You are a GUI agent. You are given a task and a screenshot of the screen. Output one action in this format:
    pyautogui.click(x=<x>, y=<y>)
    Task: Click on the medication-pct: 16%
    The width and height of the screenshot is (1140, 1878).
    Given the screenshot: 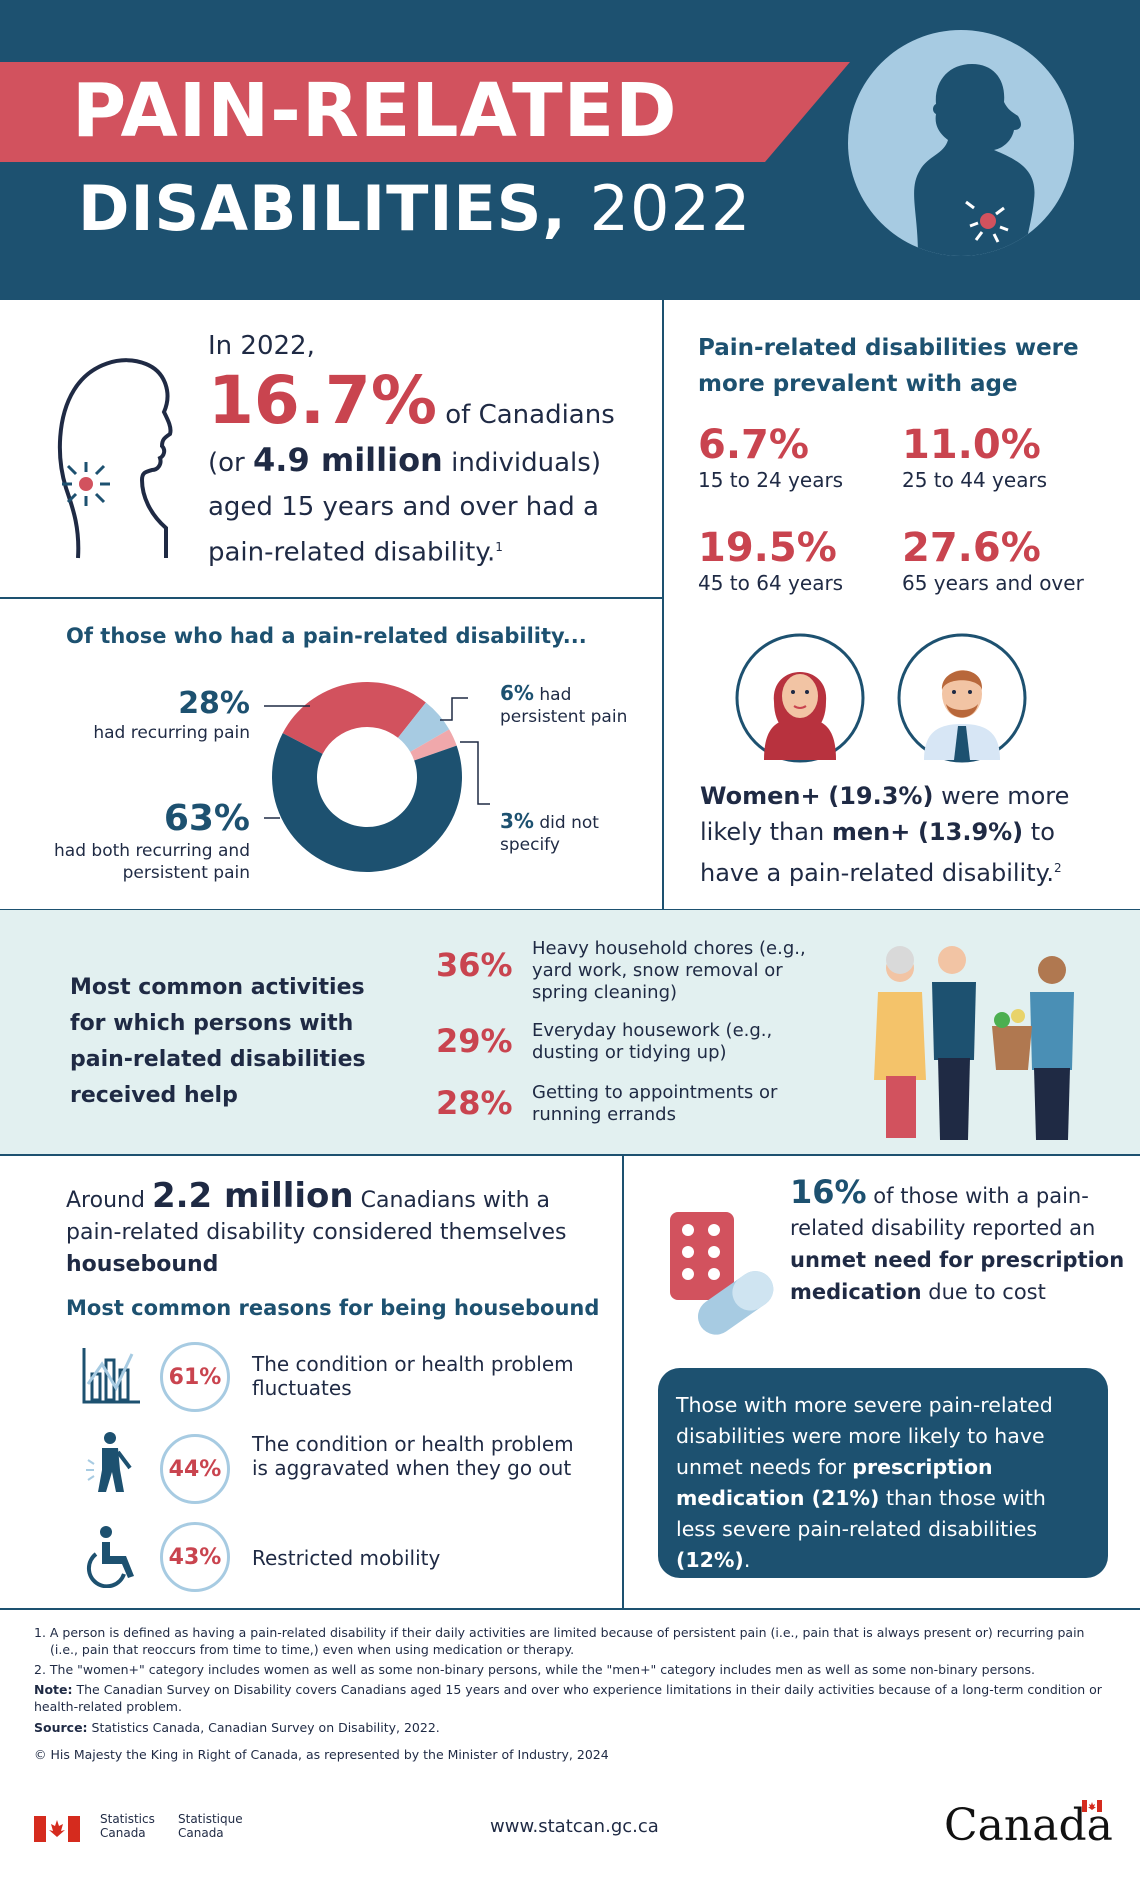 What is the action you would take?
    pyautogui.click(x=828, y=1192)
    